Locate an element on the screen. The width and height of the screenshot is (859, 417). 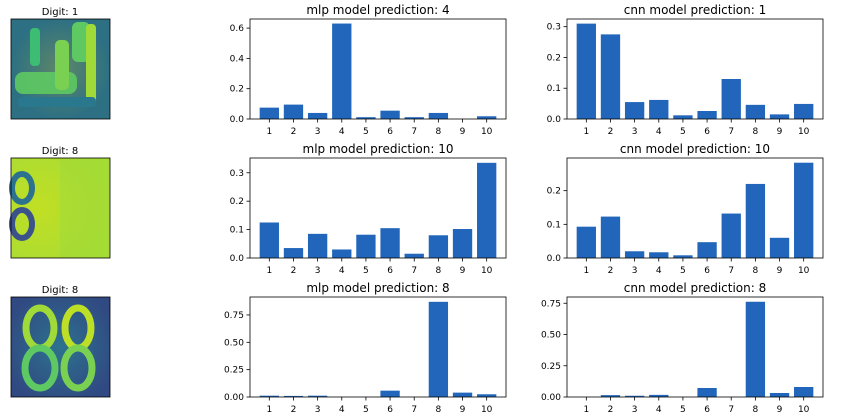
digit-1-thumbnail-icon is located at coordinates (60, 69).